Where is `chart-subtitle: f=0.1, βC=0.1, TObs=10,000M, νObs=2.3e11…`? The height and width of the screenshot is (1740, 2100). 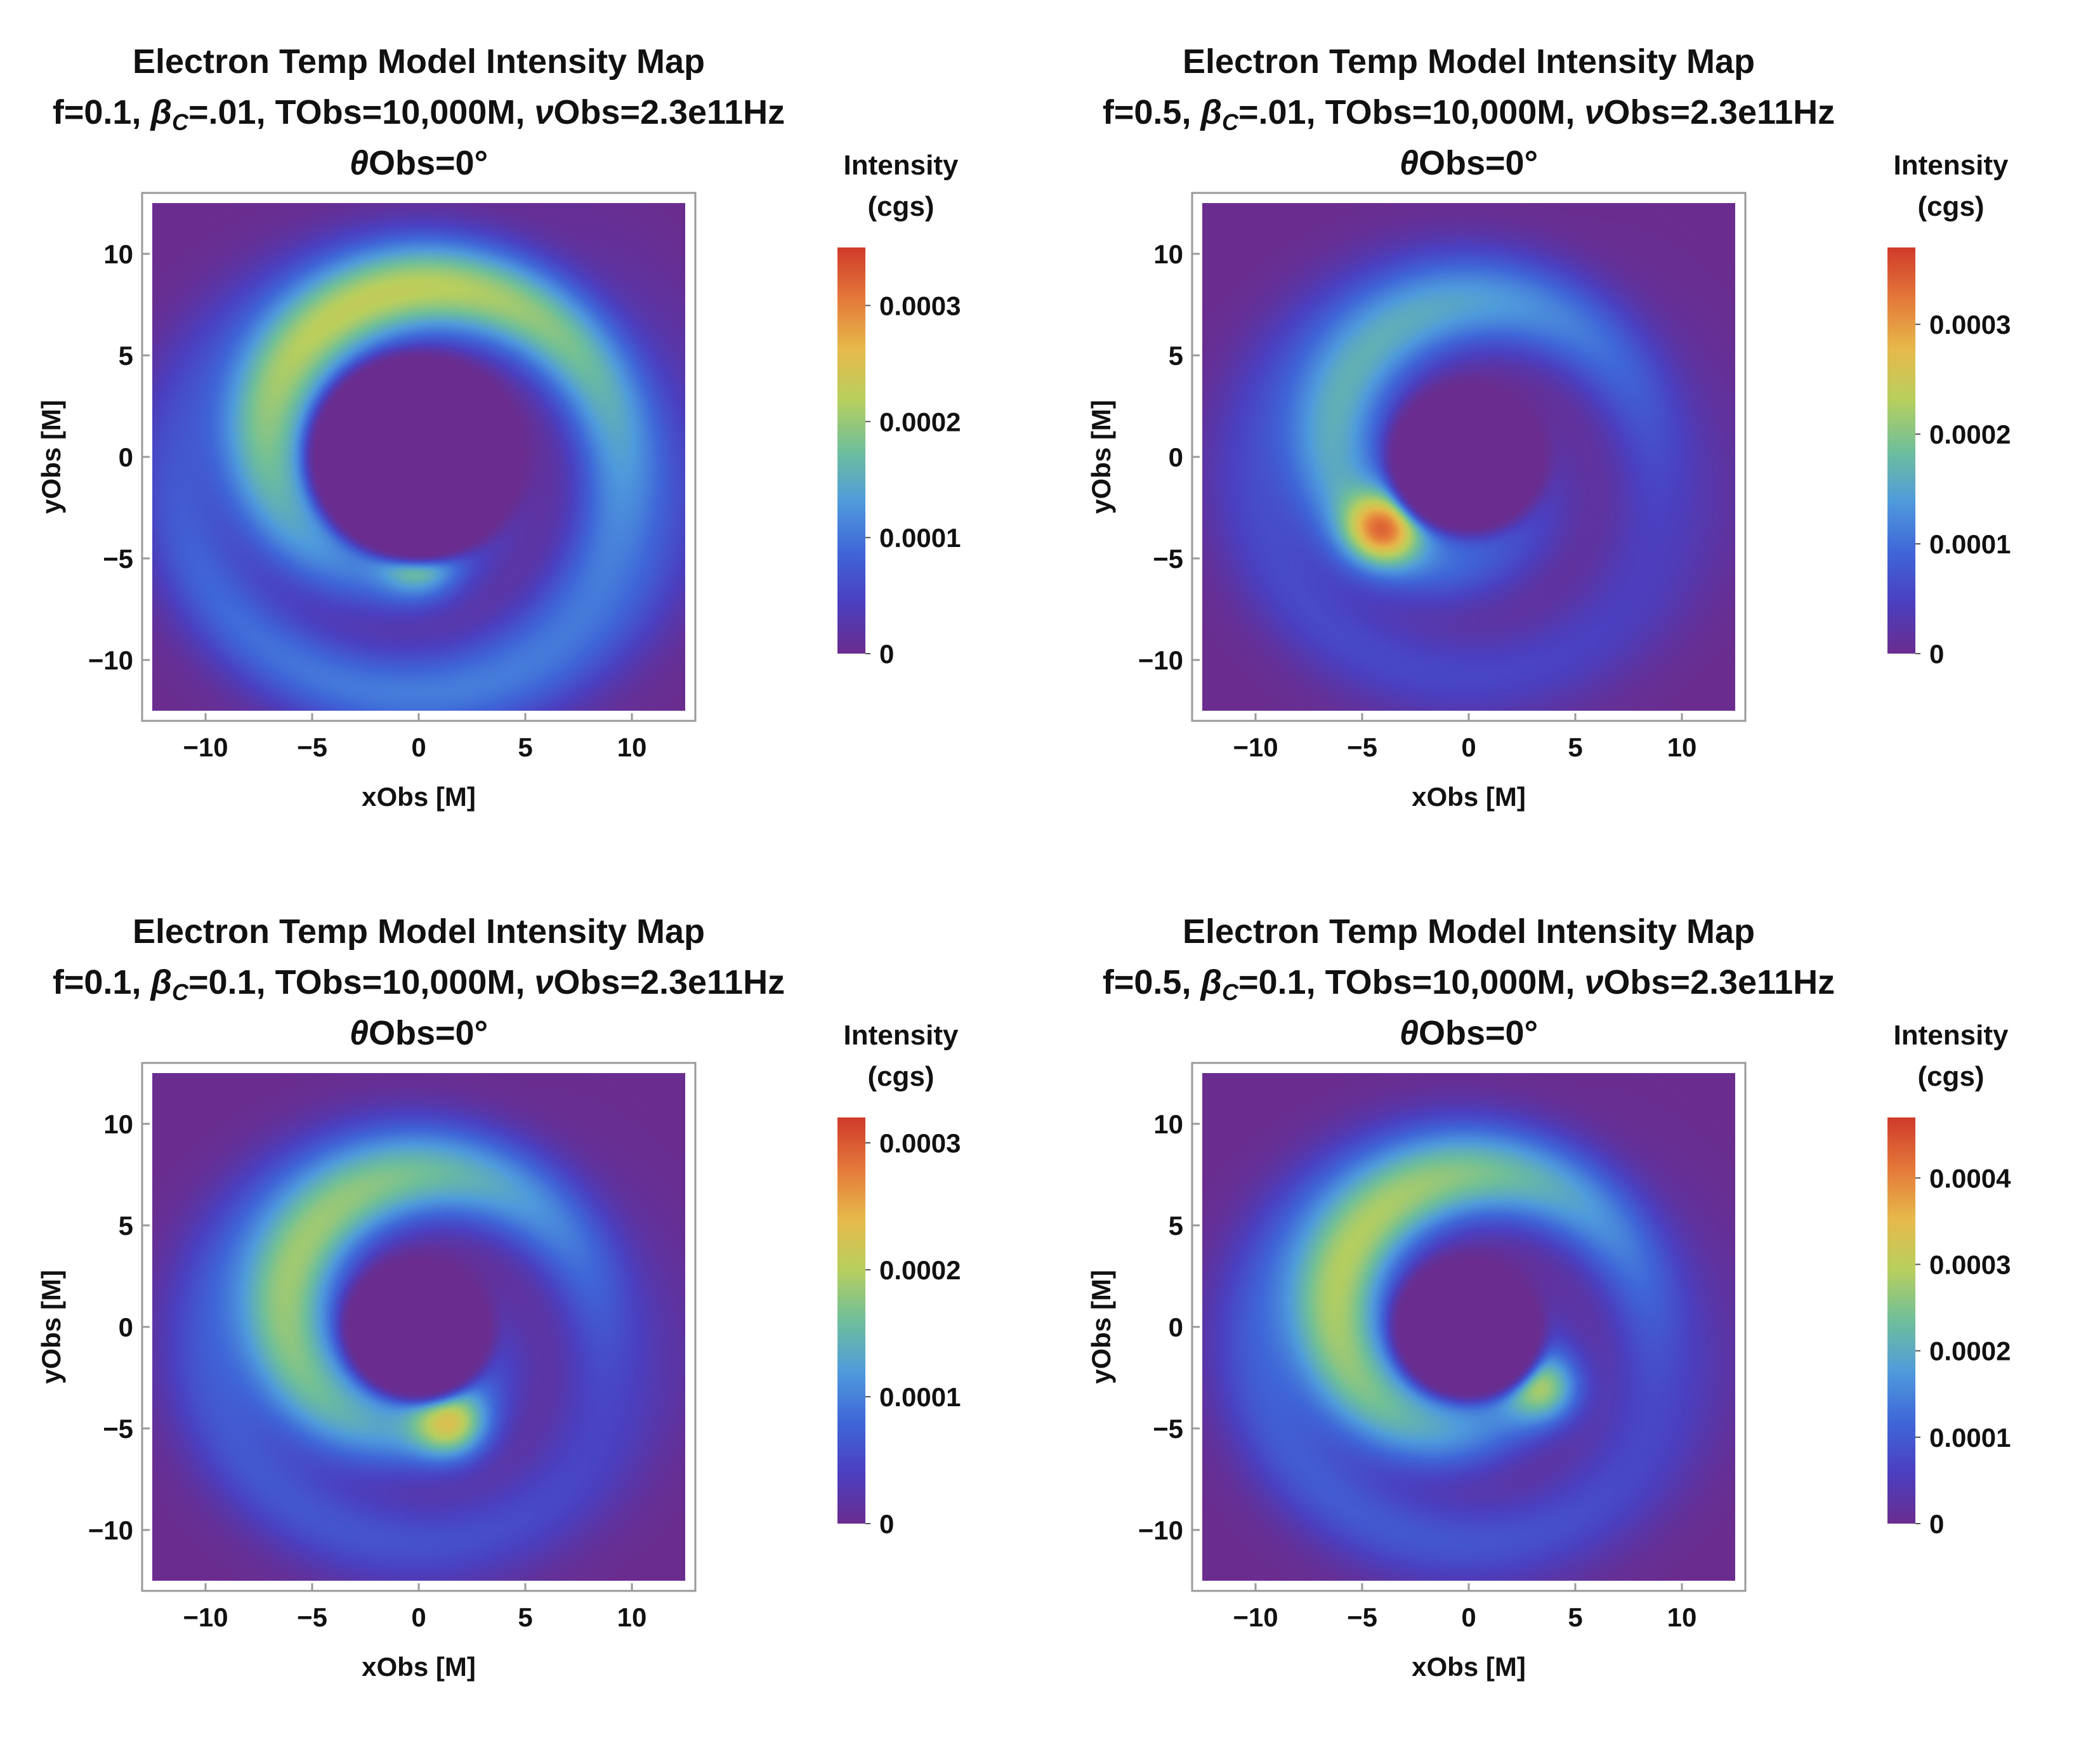
chart-subtitle: f=0.1, βC=0.1, TObs=10,000M, νObs=2.3e11… is located at coordinates (419, 984).